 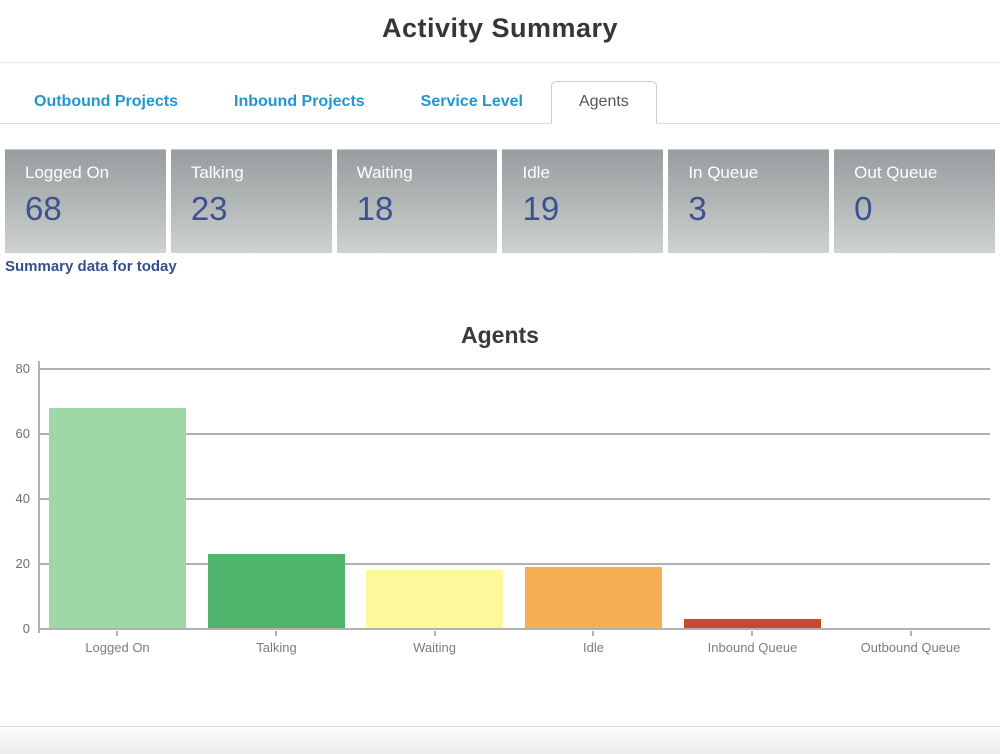 I want to click on x-axis-label: Waiting, so click(x=434, y=647).